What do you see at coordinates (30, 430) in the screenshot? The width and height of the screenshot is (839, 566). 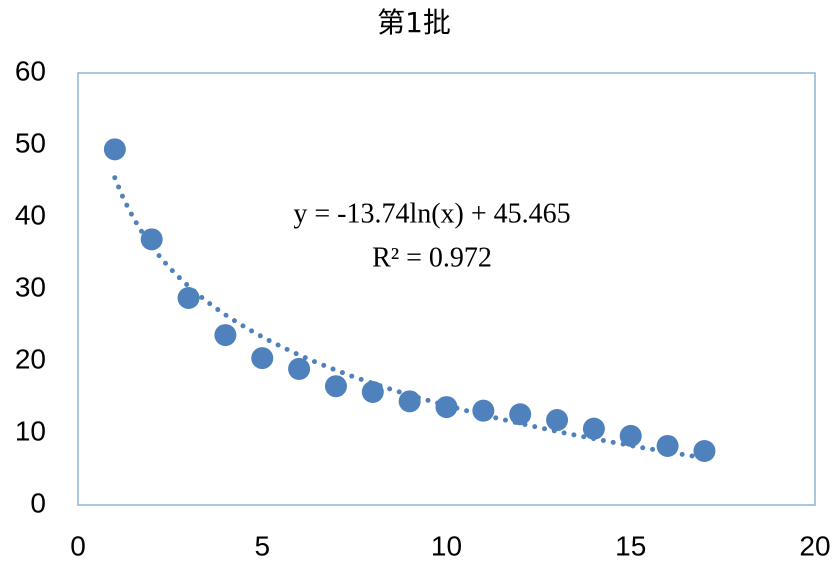 I see `y-tick-label: 10` at bounding box center [30, 430].